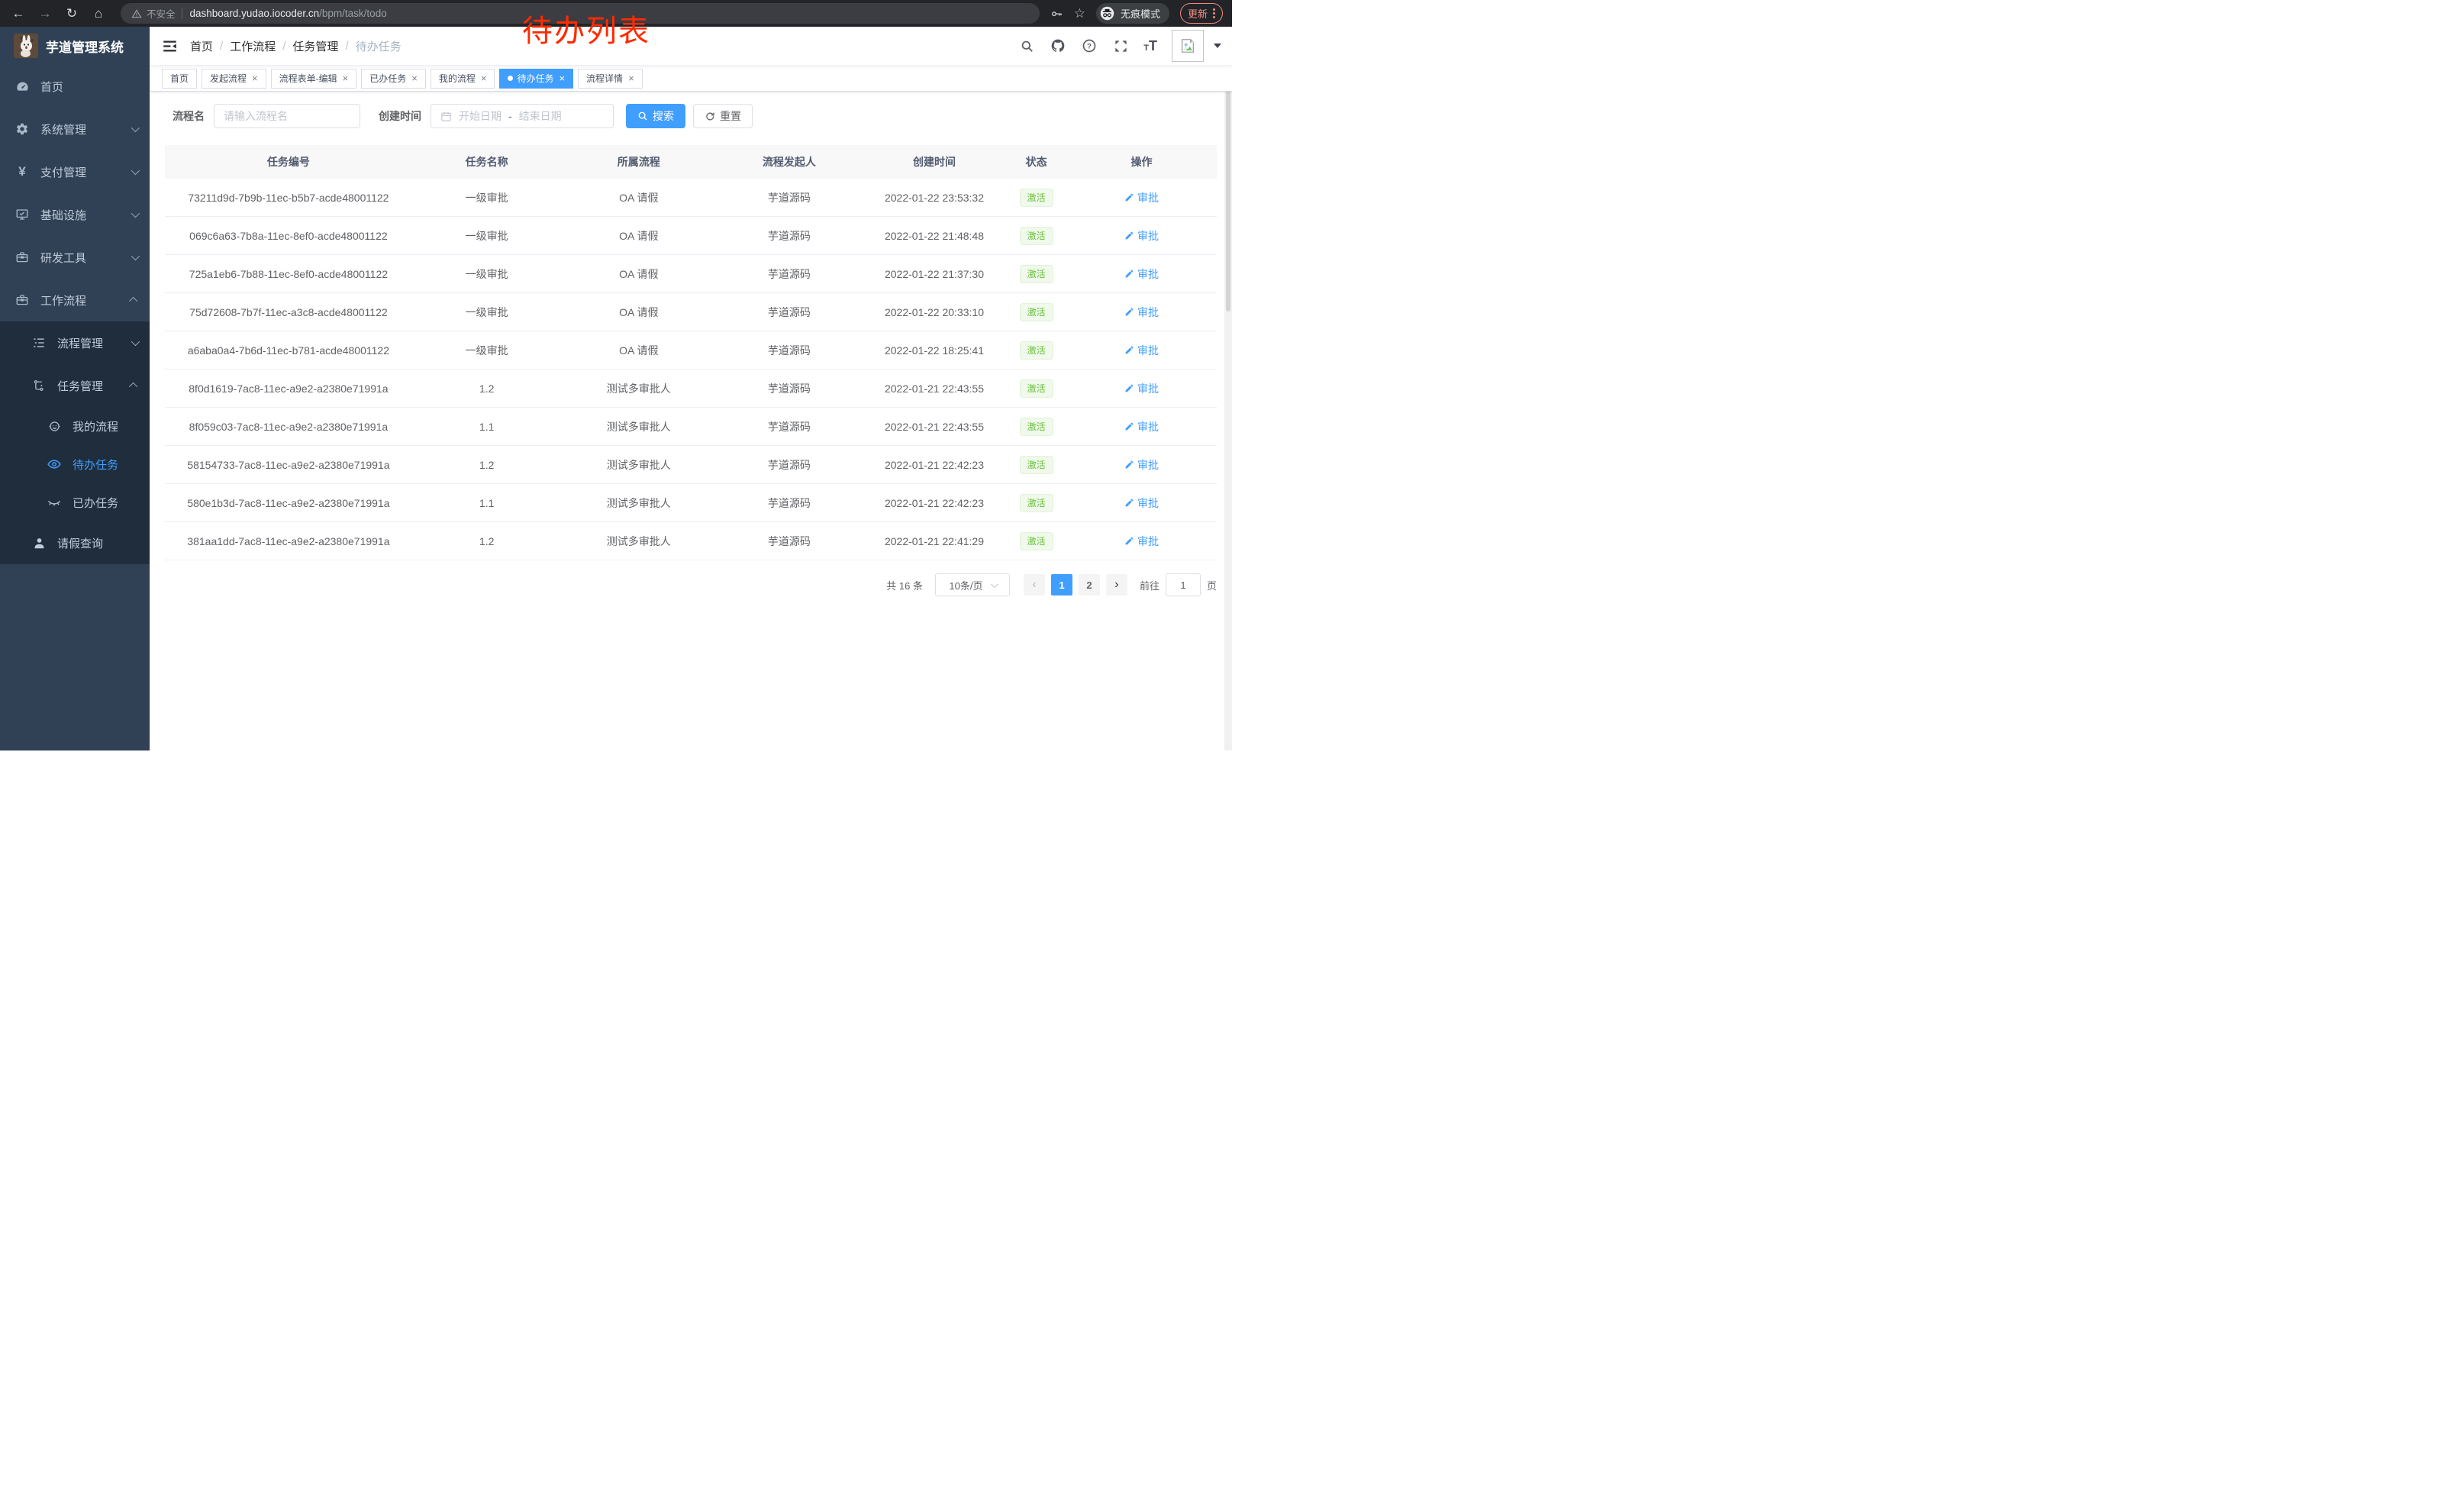 The height and width of the screenshot is (1501, 2464). I want to click on breadcrumb-home: 首页, so click(202, 46).